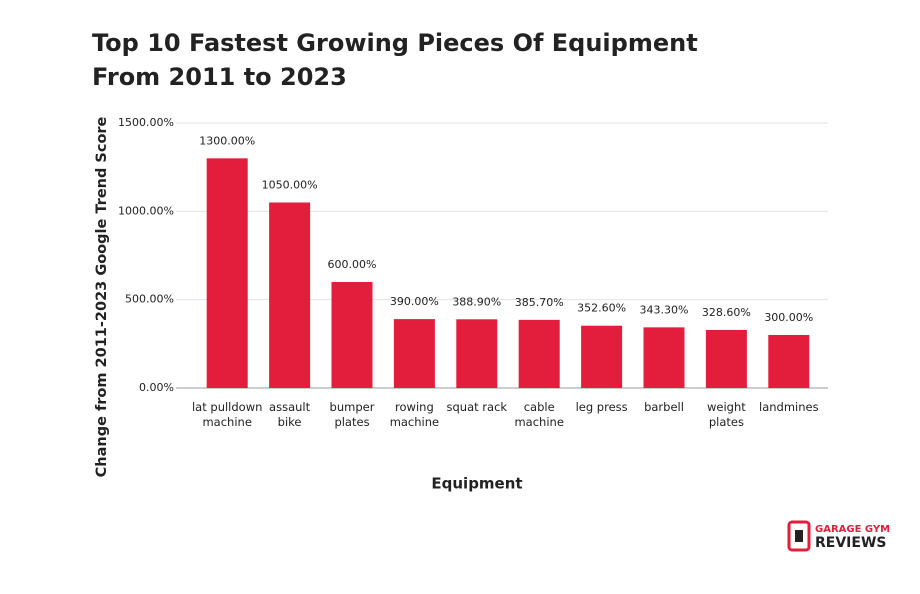 This screenshot has width=920, height=594. I want to click on x-tick-label-line: barbell, so click(664, 407).